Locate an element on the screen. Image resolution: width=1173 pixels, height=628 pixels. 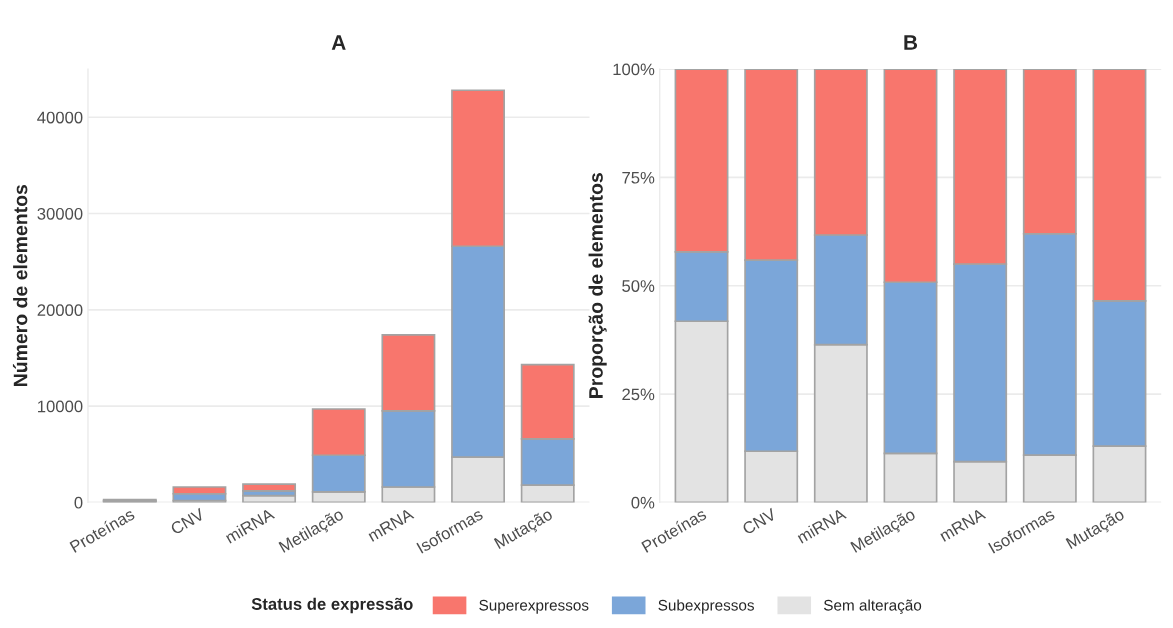
legend-label: Sem alteração is located at coordinates (872, 606).